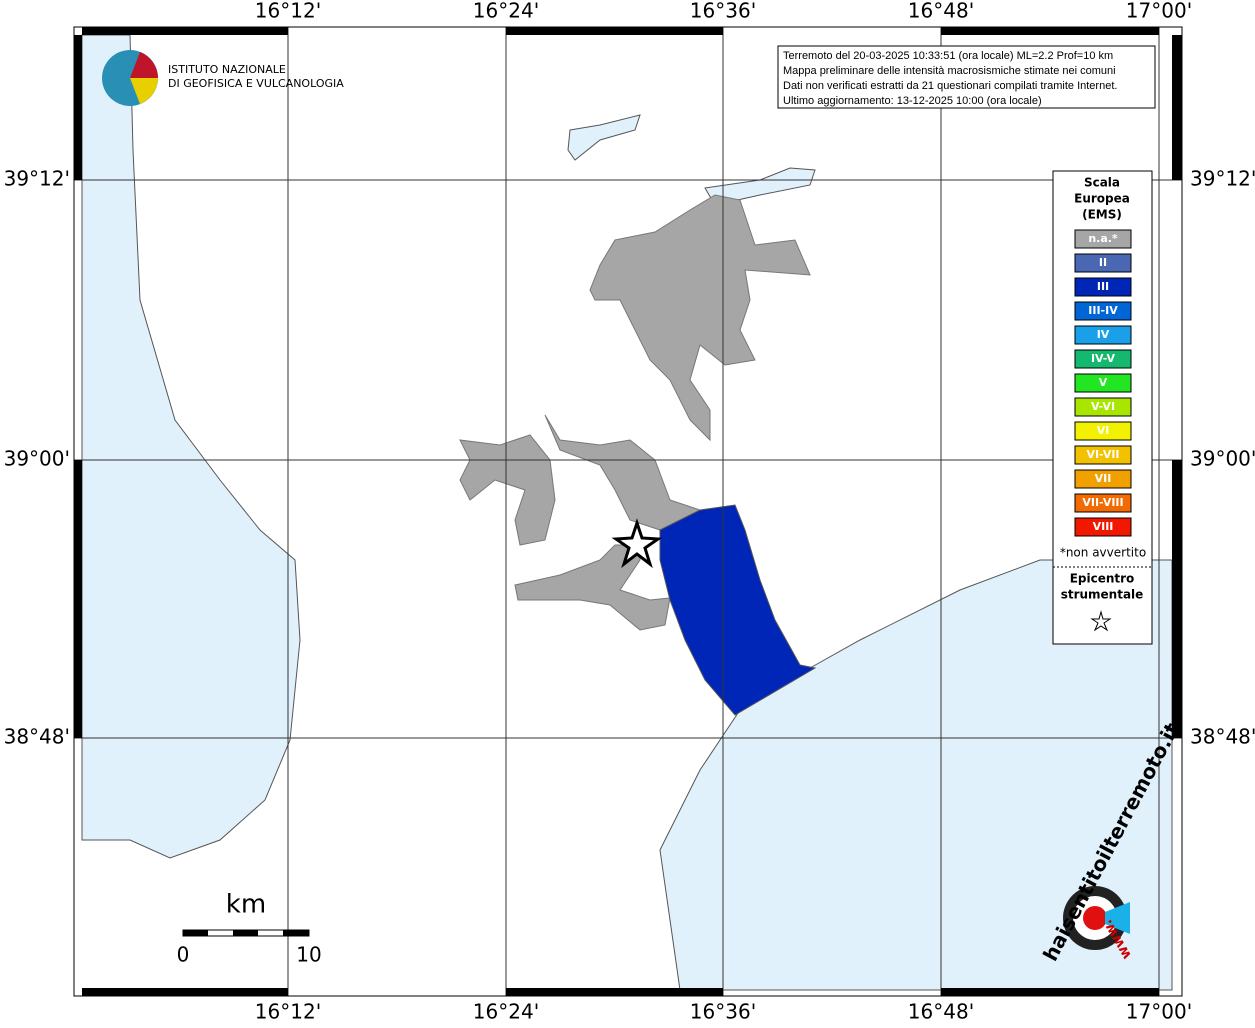 The height and width of the screenshot is (1028, 1255). Describe the element at coordinates (308, 955) in the screenshot. I see `scale-label: 10` at that location.